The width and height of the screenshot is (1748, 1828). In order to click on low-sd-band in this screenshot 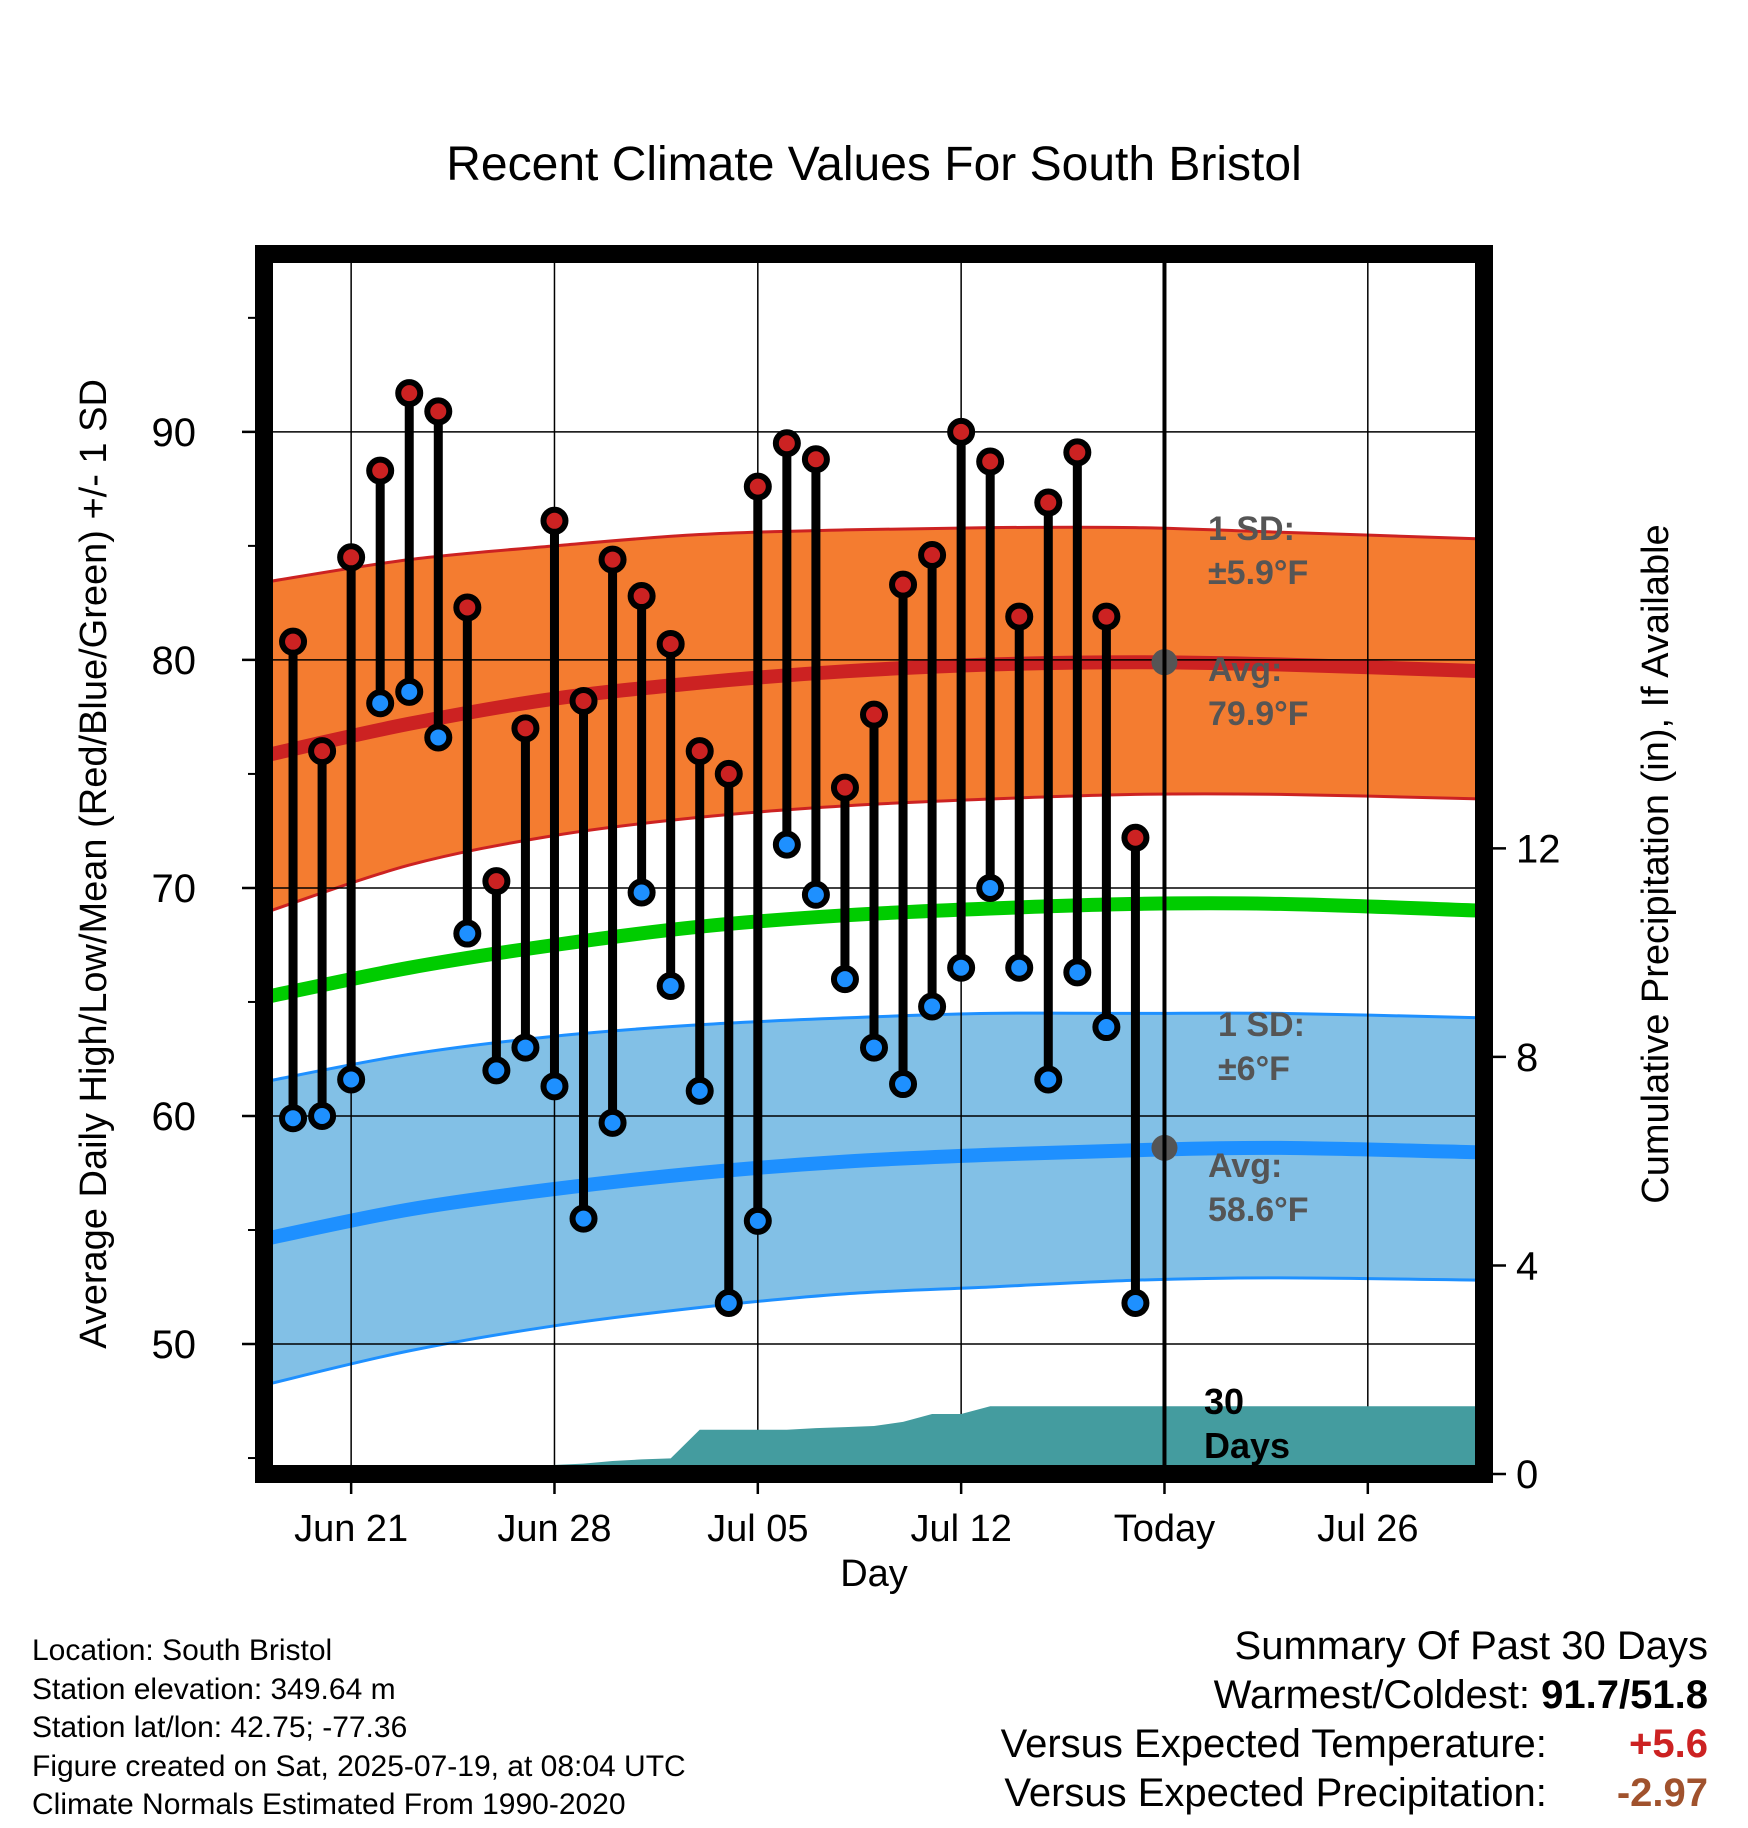, I will do `click(874, 1199)`.